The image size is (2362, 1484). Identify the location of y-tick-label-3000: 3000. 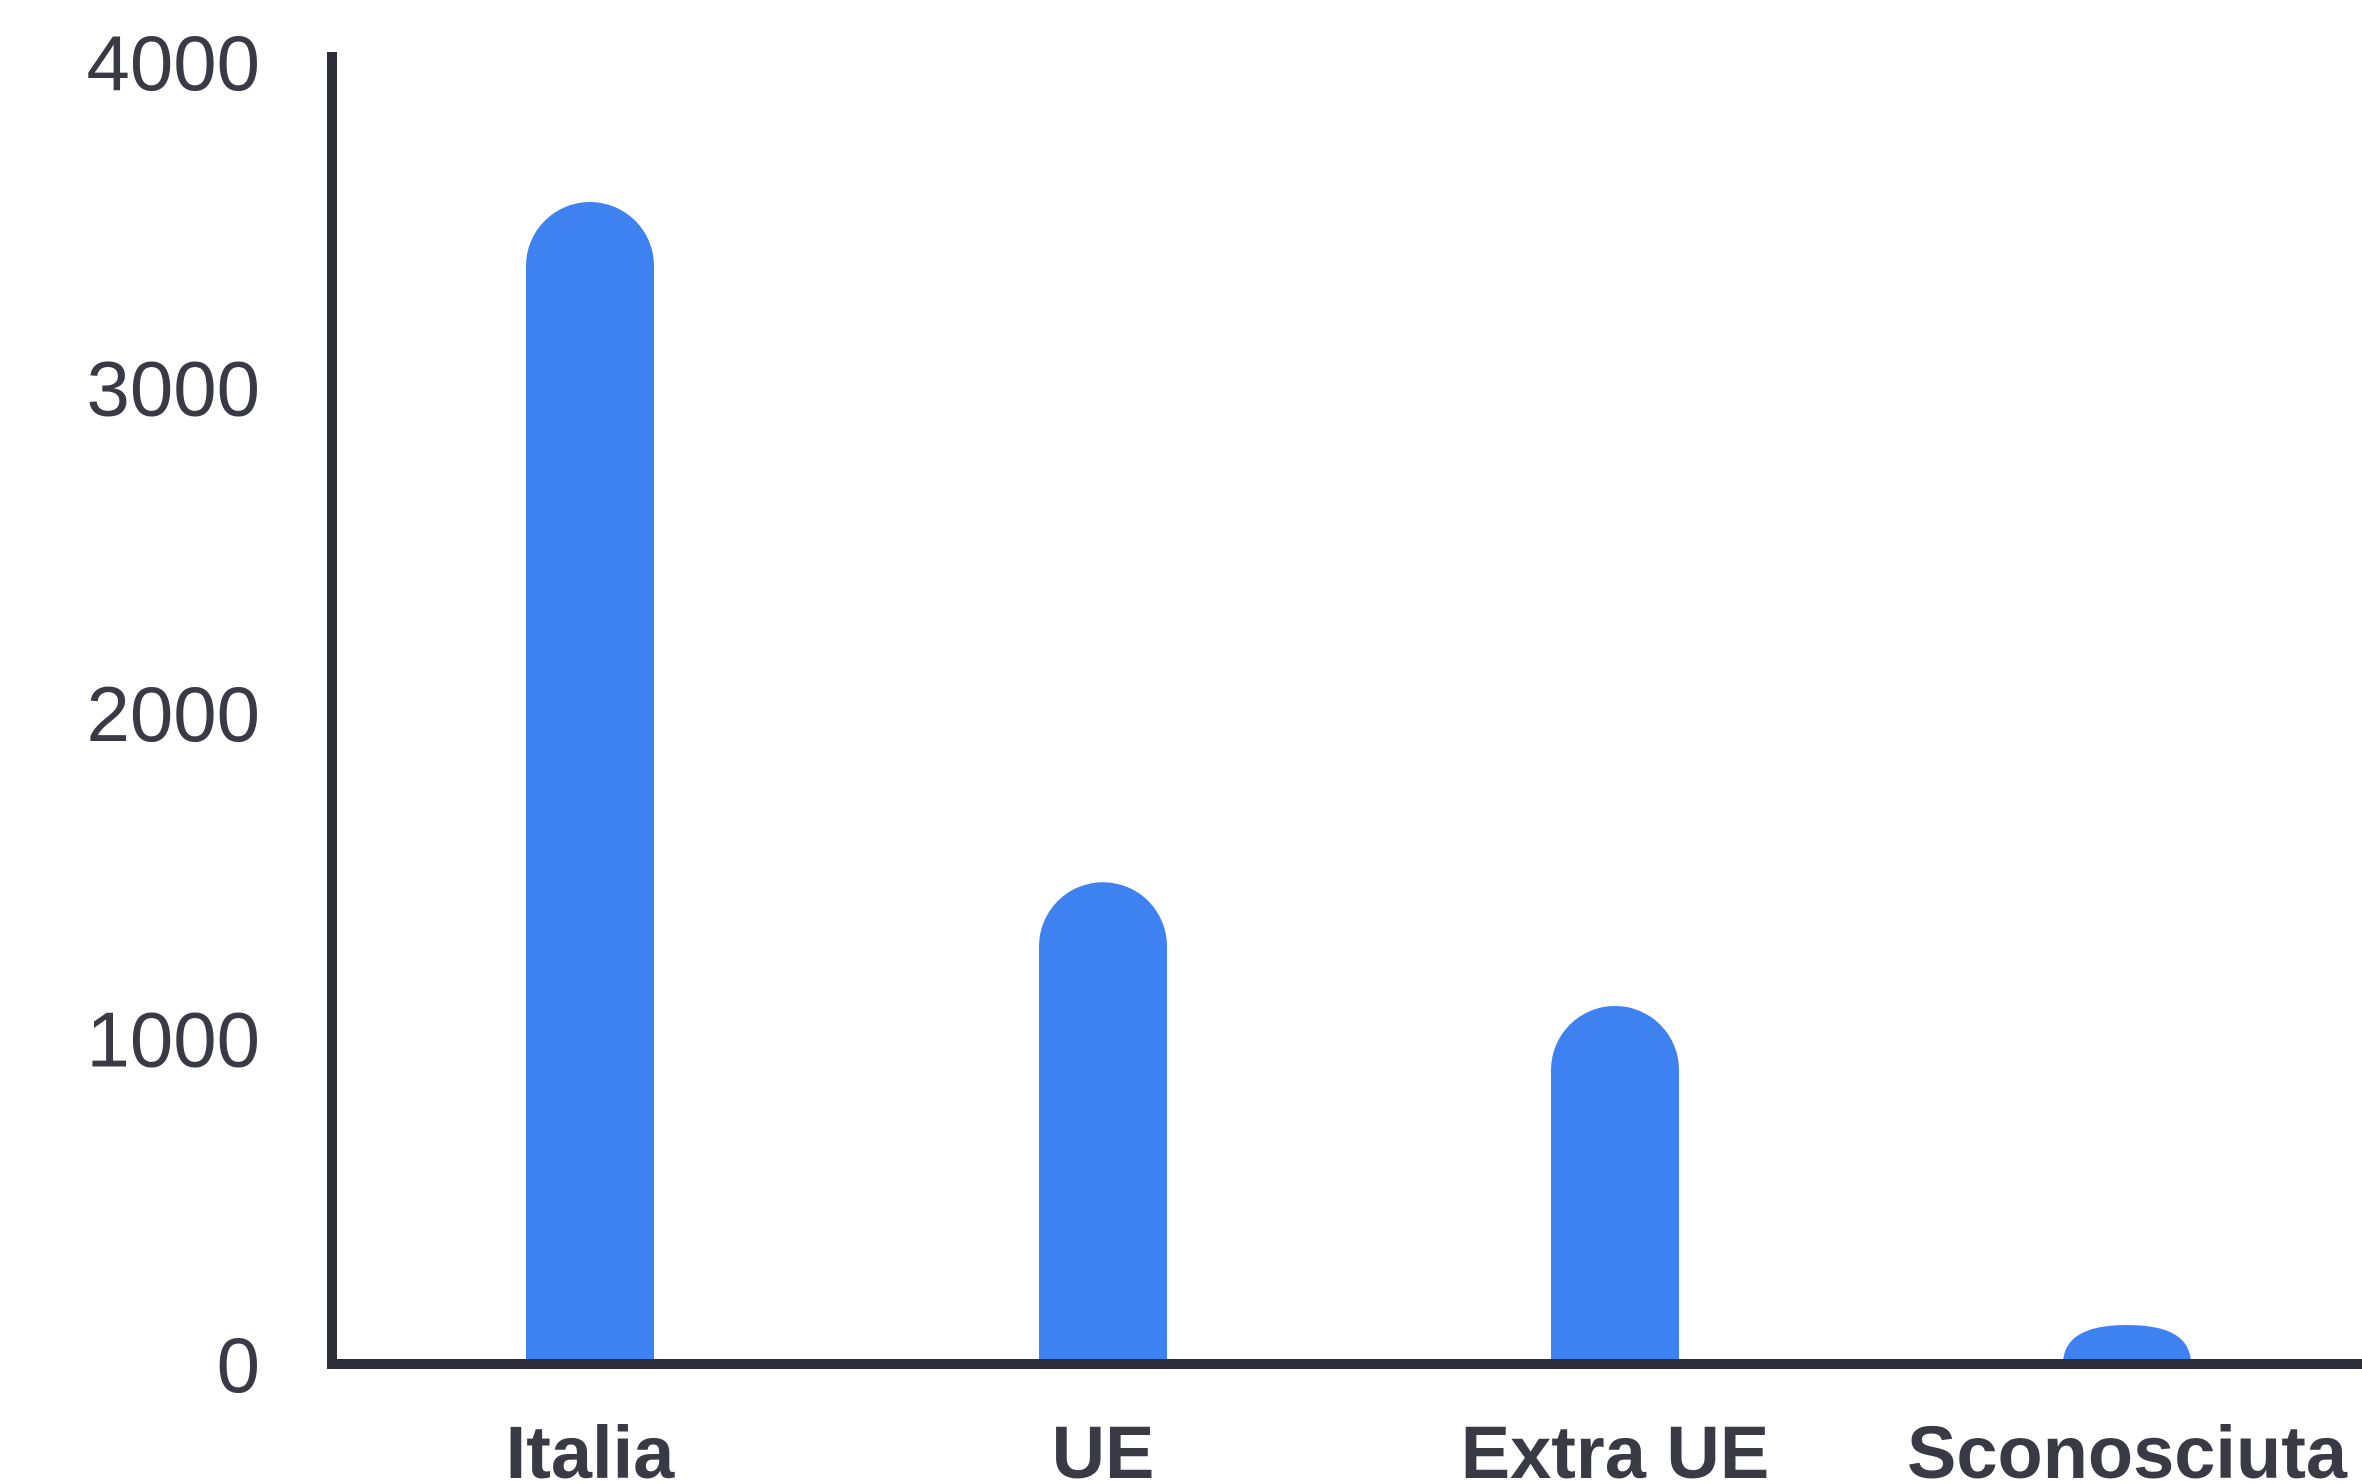
(173, 389).